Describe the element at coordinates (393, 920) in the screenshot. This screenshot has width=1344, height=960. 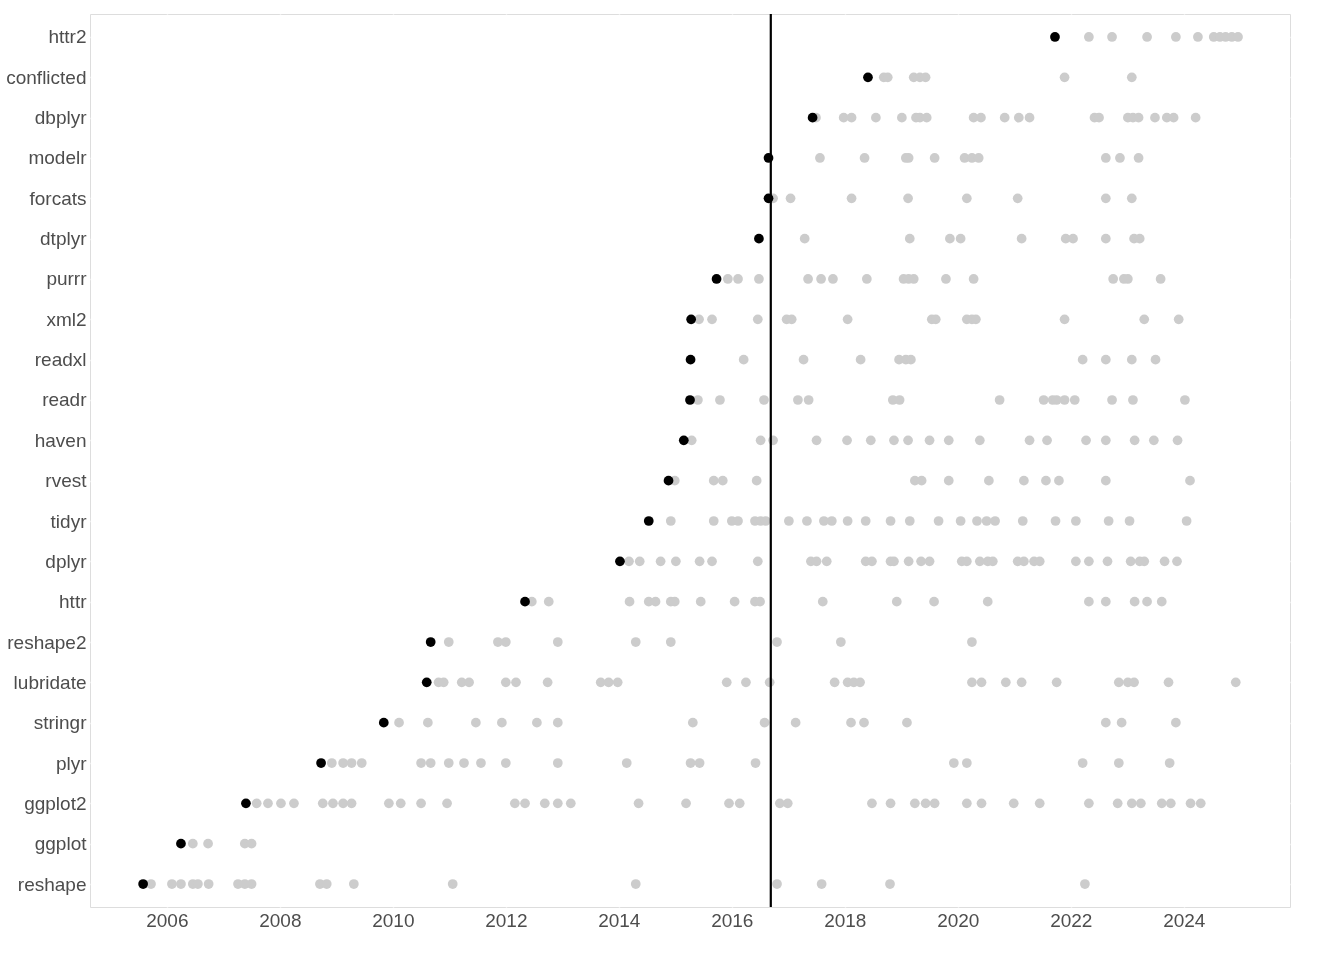
I see `x-tick-label: 2010` at that location.